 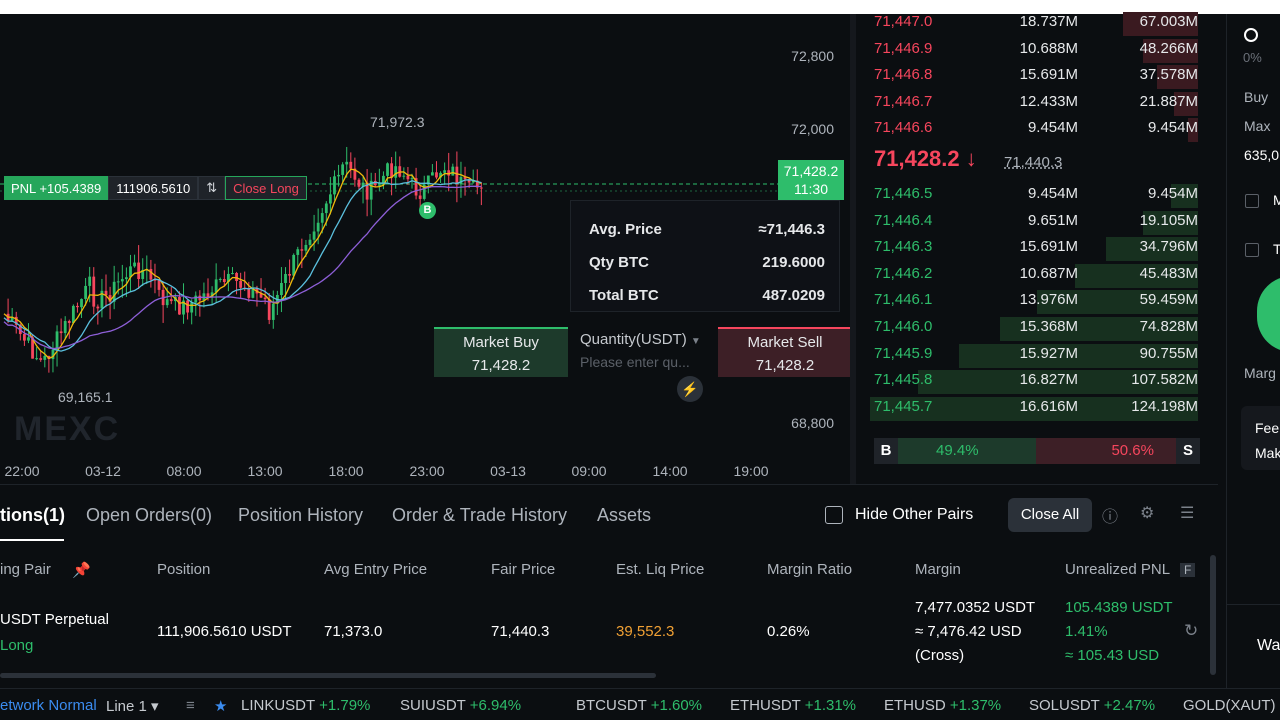 What do you see at coordinates (1033, 162) in the screenshot?
I see `mark-price: 71,440.3` at bounding box center [1033, 162].